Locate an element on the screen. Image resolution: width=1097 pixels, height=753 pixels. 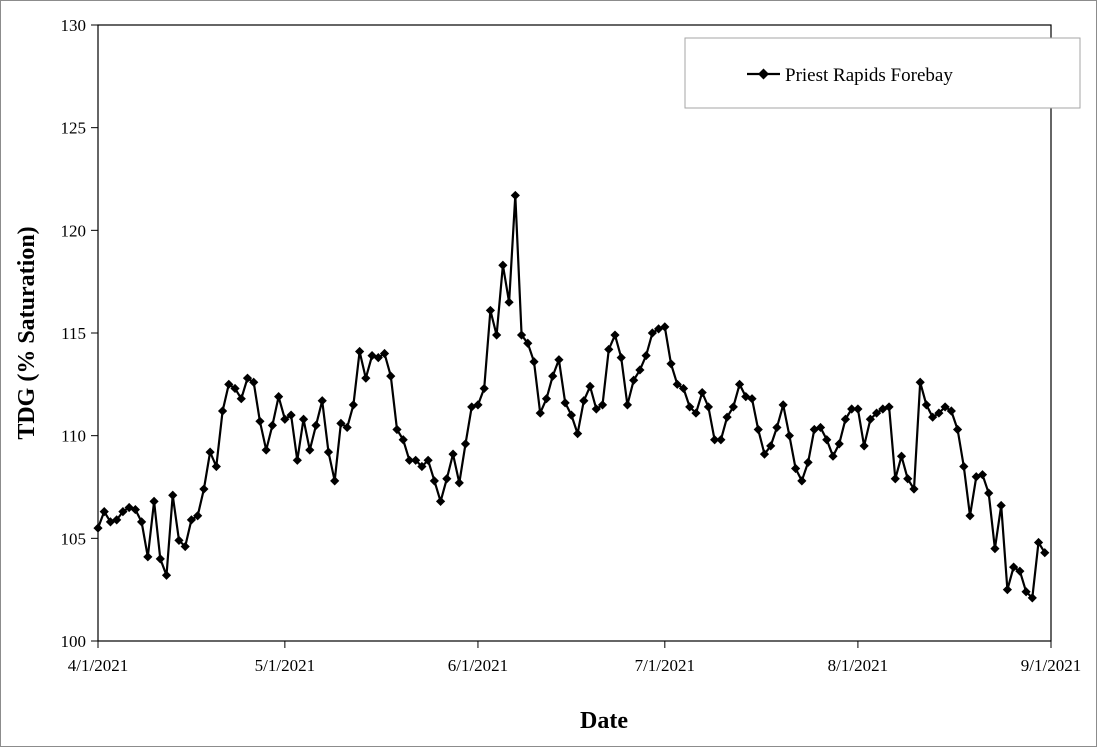
legend-marker-diamond is located at coordinates (763, 74).